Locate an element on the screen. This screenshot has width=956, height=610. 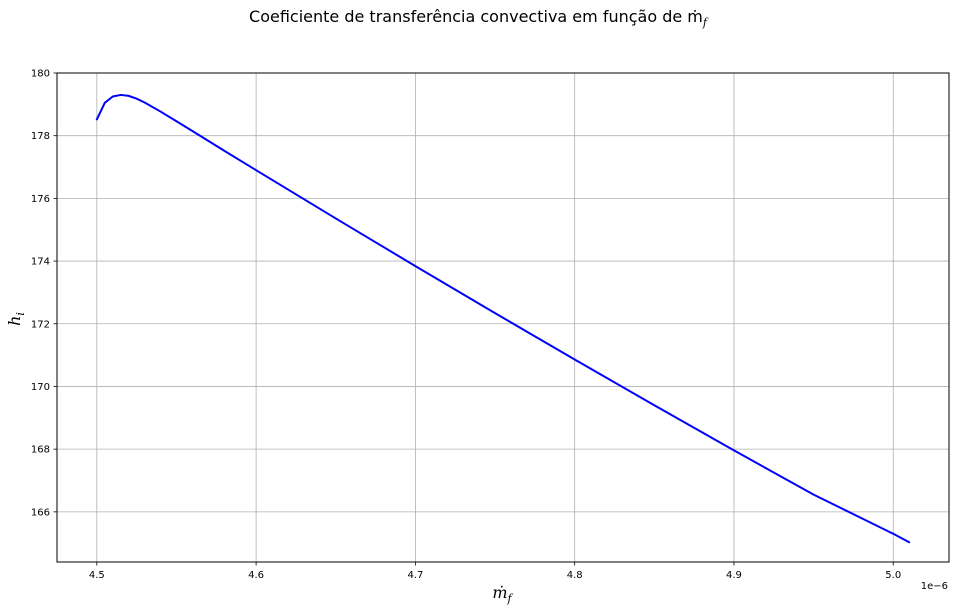
y-tick-label: 168 is located at coordinates (40, 450).